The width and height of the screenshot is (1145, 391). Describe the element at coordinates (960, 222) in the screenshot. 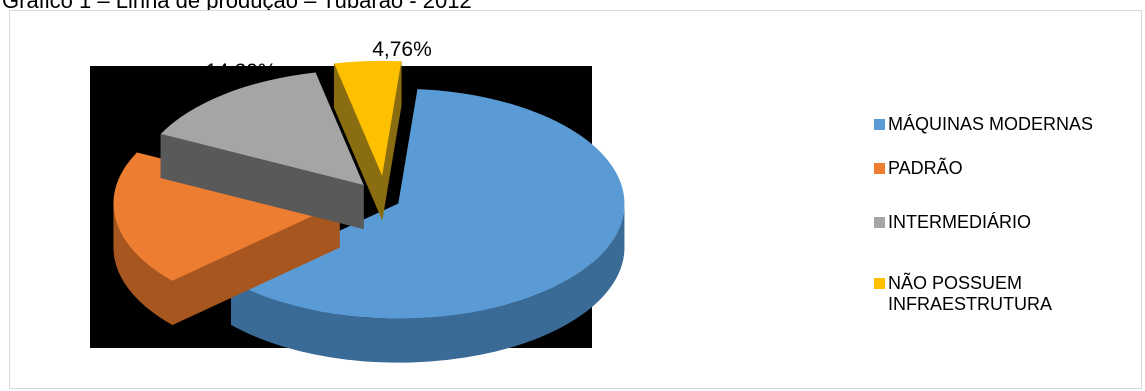

I see `legend-label-intermediario: INTERMEDIÁRIO` at that location.